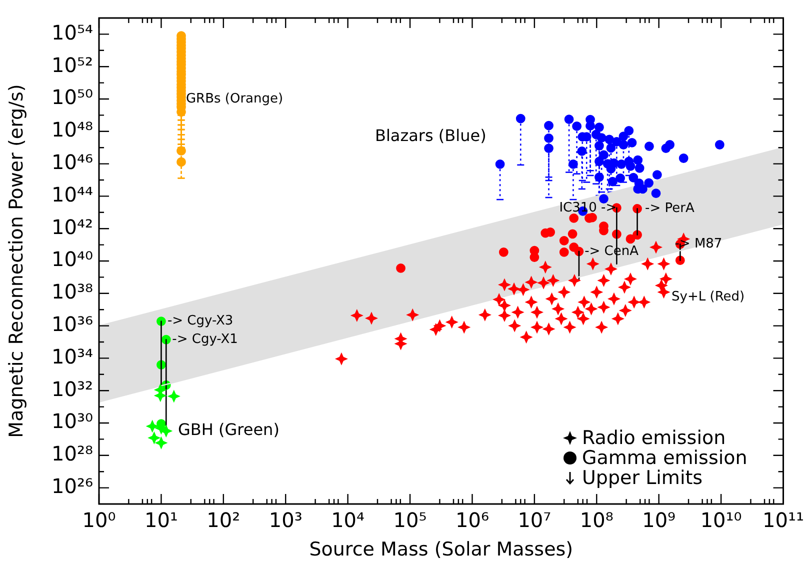  Describe the element at coordinates (223, 520) in the screenshot. I see `x-tick-label: 10²` at that location.